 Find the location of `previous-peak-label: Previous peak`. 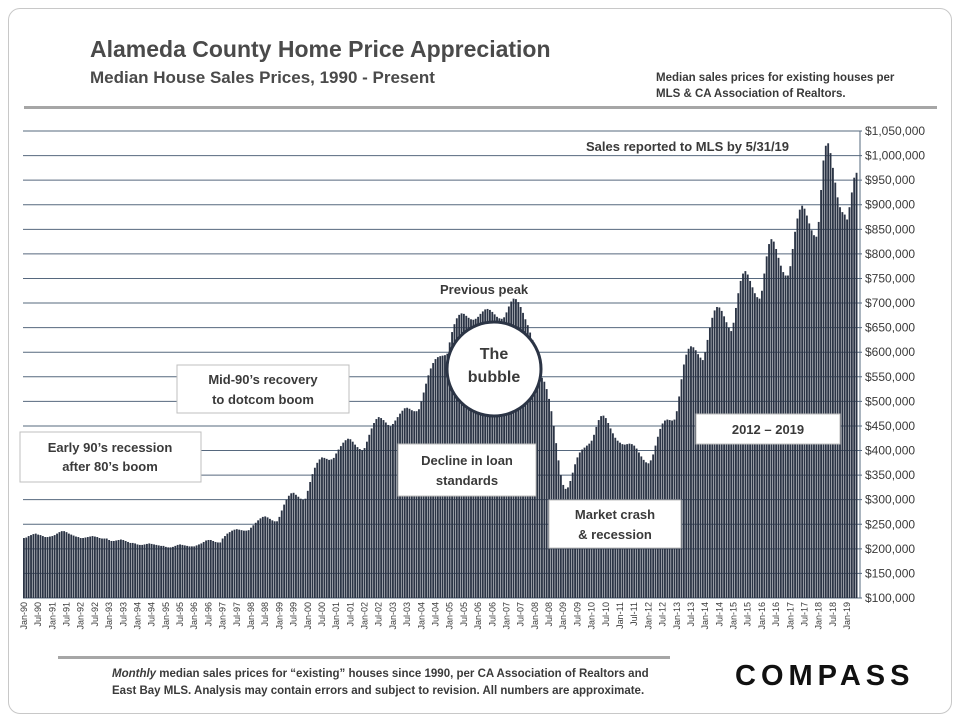

previous-peak-label: Previous peak is located at coordinates (484, 289).